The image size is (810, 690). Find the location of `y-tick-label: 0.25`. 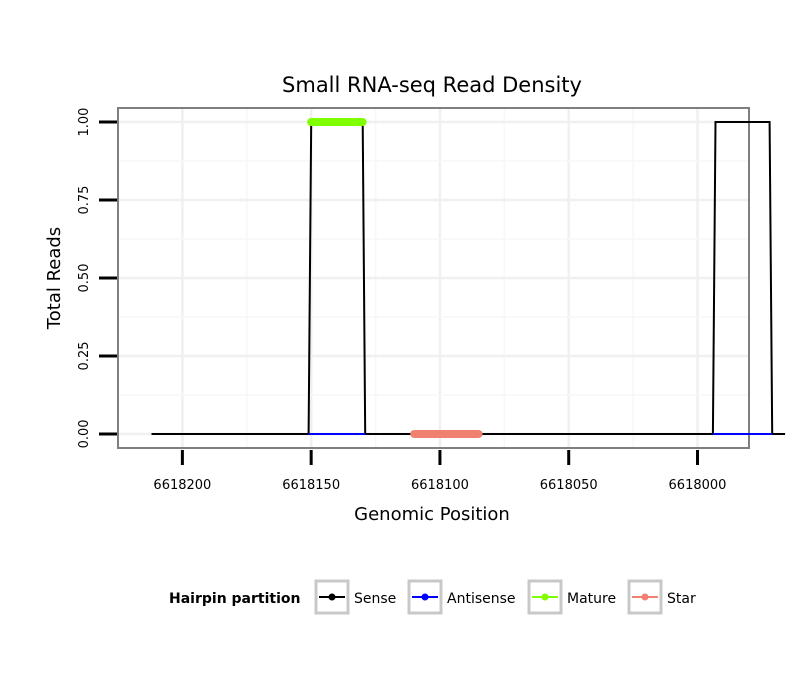

y-tick-label: 0.25 is located at coordinates (84, 356).